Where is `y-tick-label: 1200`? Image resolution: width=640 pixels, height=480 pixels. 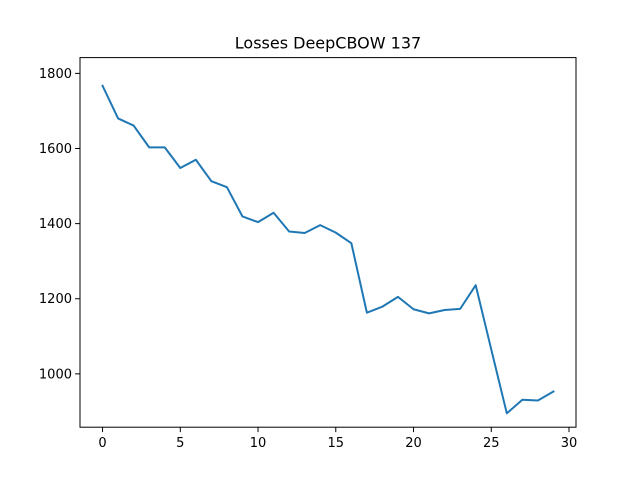
y-tick-label: 1200 is located at coordinates (55, 299).